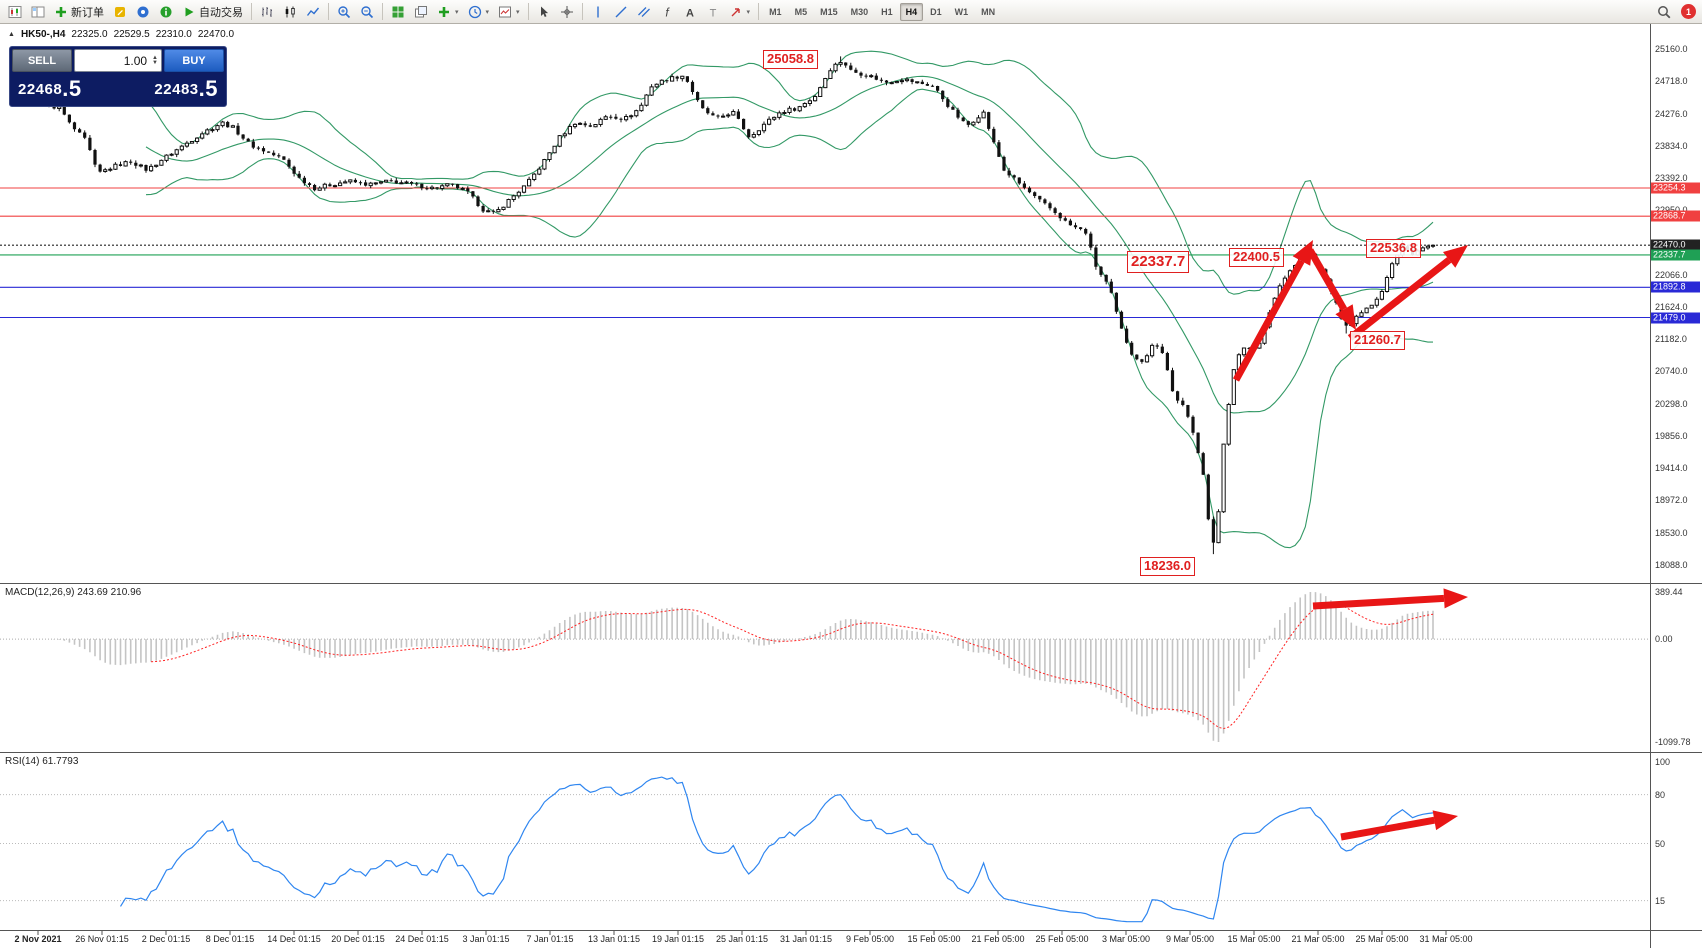  Describe the element at coordinates (567, 12) in the screenshot. I see `crosshair-button` at that location.